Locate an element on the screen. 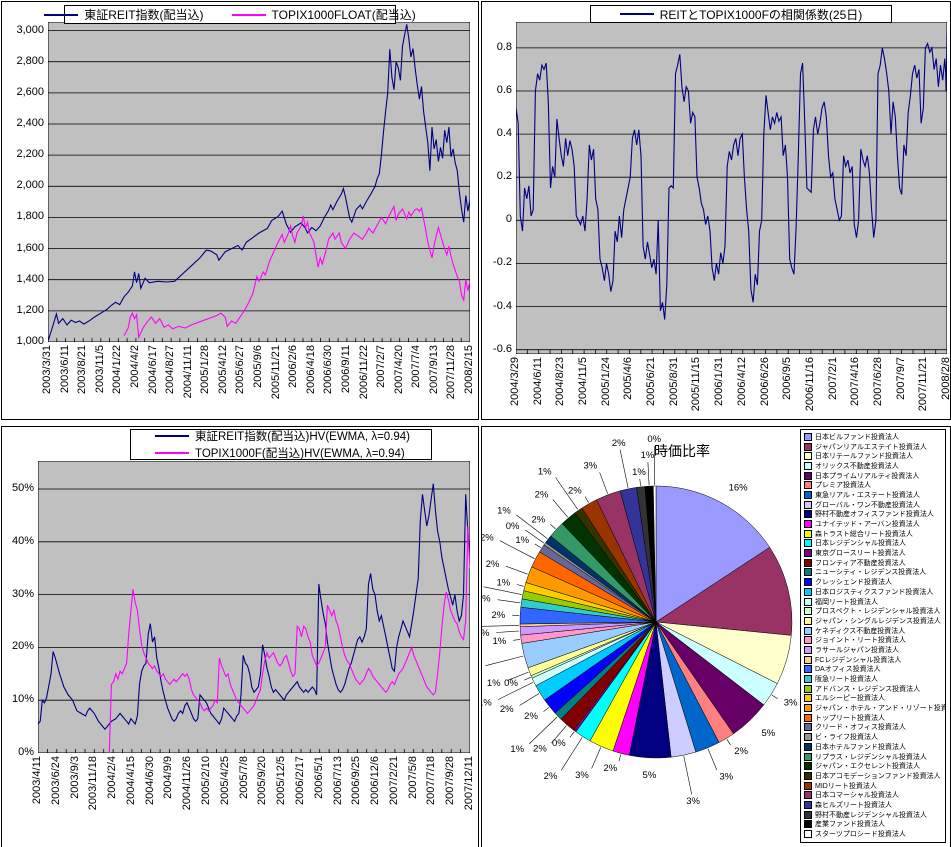 The height and width of the screenshot is (847, 951). pie-legend-item: 日本ビルファンド投資法人 is located at coordinates (873, 437).